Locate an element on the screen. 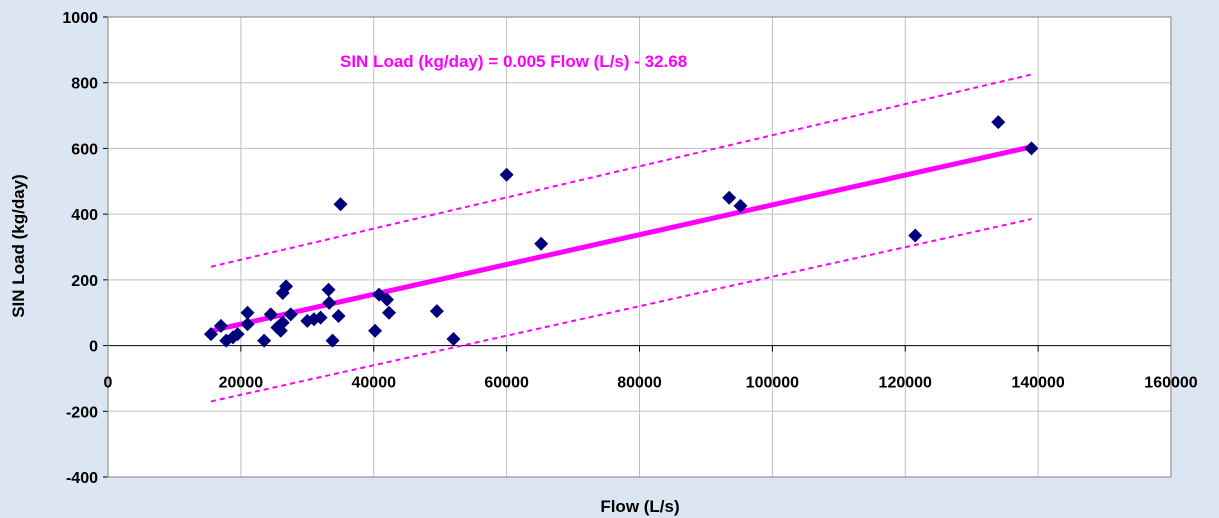  y-tick-label: 0 is located at coordinates (93, 347).